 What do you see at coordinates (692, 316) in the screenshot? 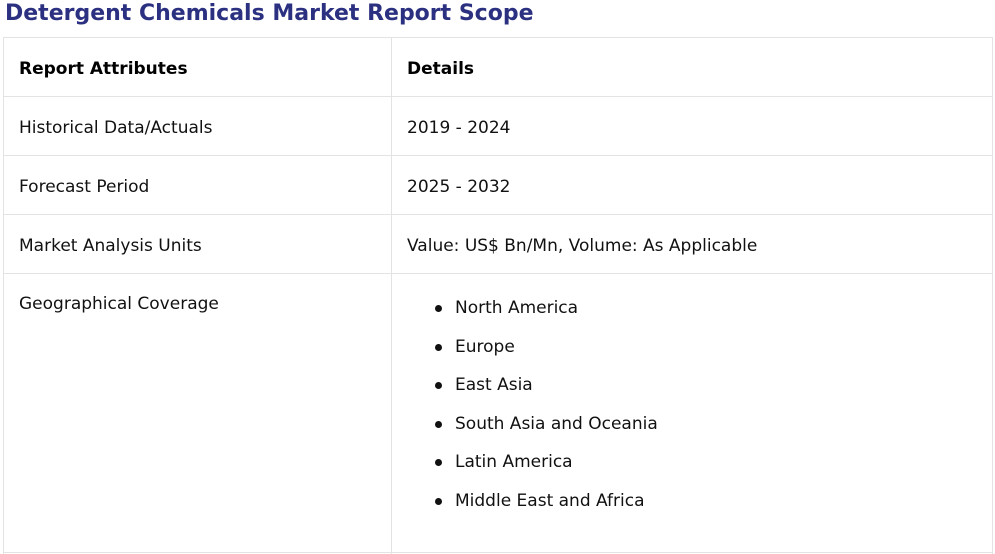
I see `list-item: North America` at bounding box center [692, 316].